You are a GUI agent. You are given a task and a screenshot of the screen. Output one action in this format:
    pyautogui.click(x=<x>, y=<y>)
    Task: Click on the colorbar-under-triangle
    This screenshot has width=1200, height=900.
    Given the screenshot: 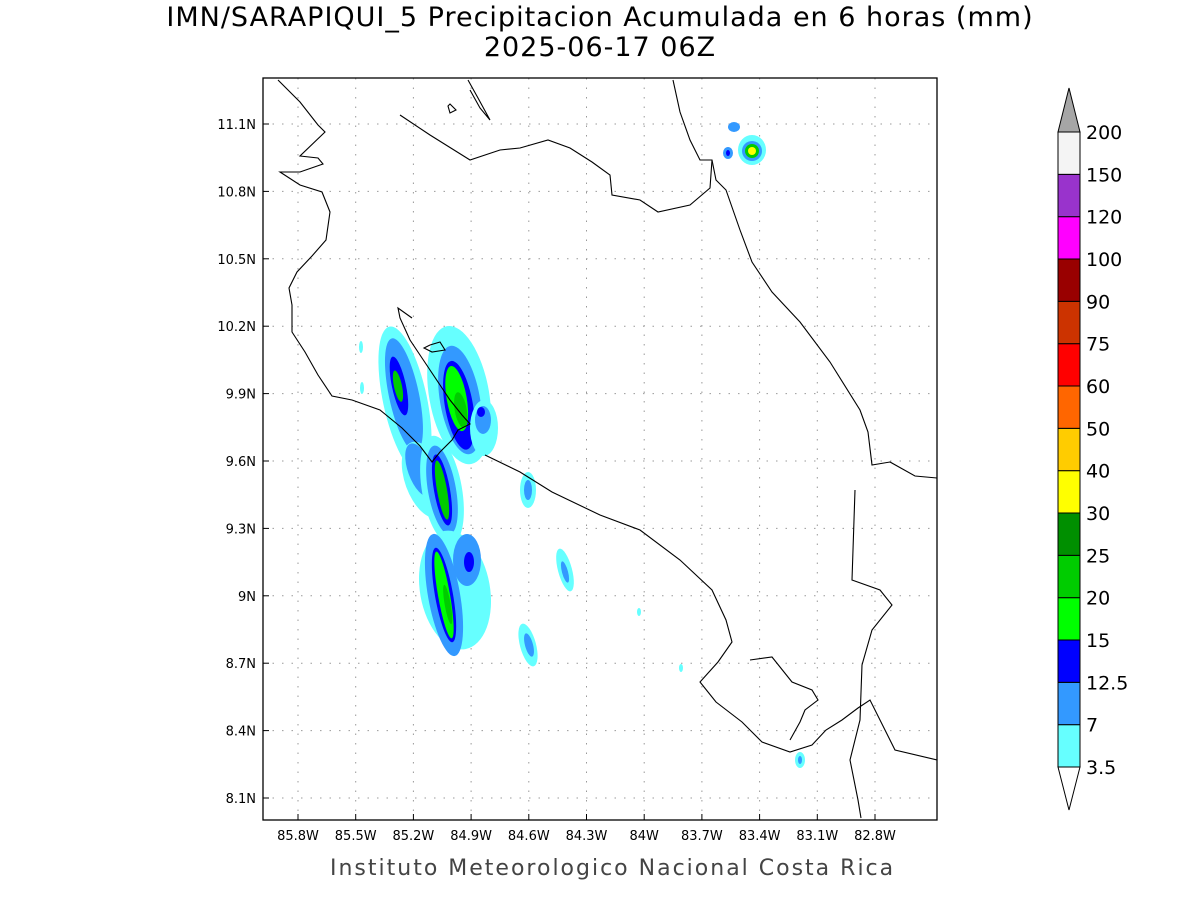 What is the action you would take?
    pyautogui.click(x=1069, y=788)
    